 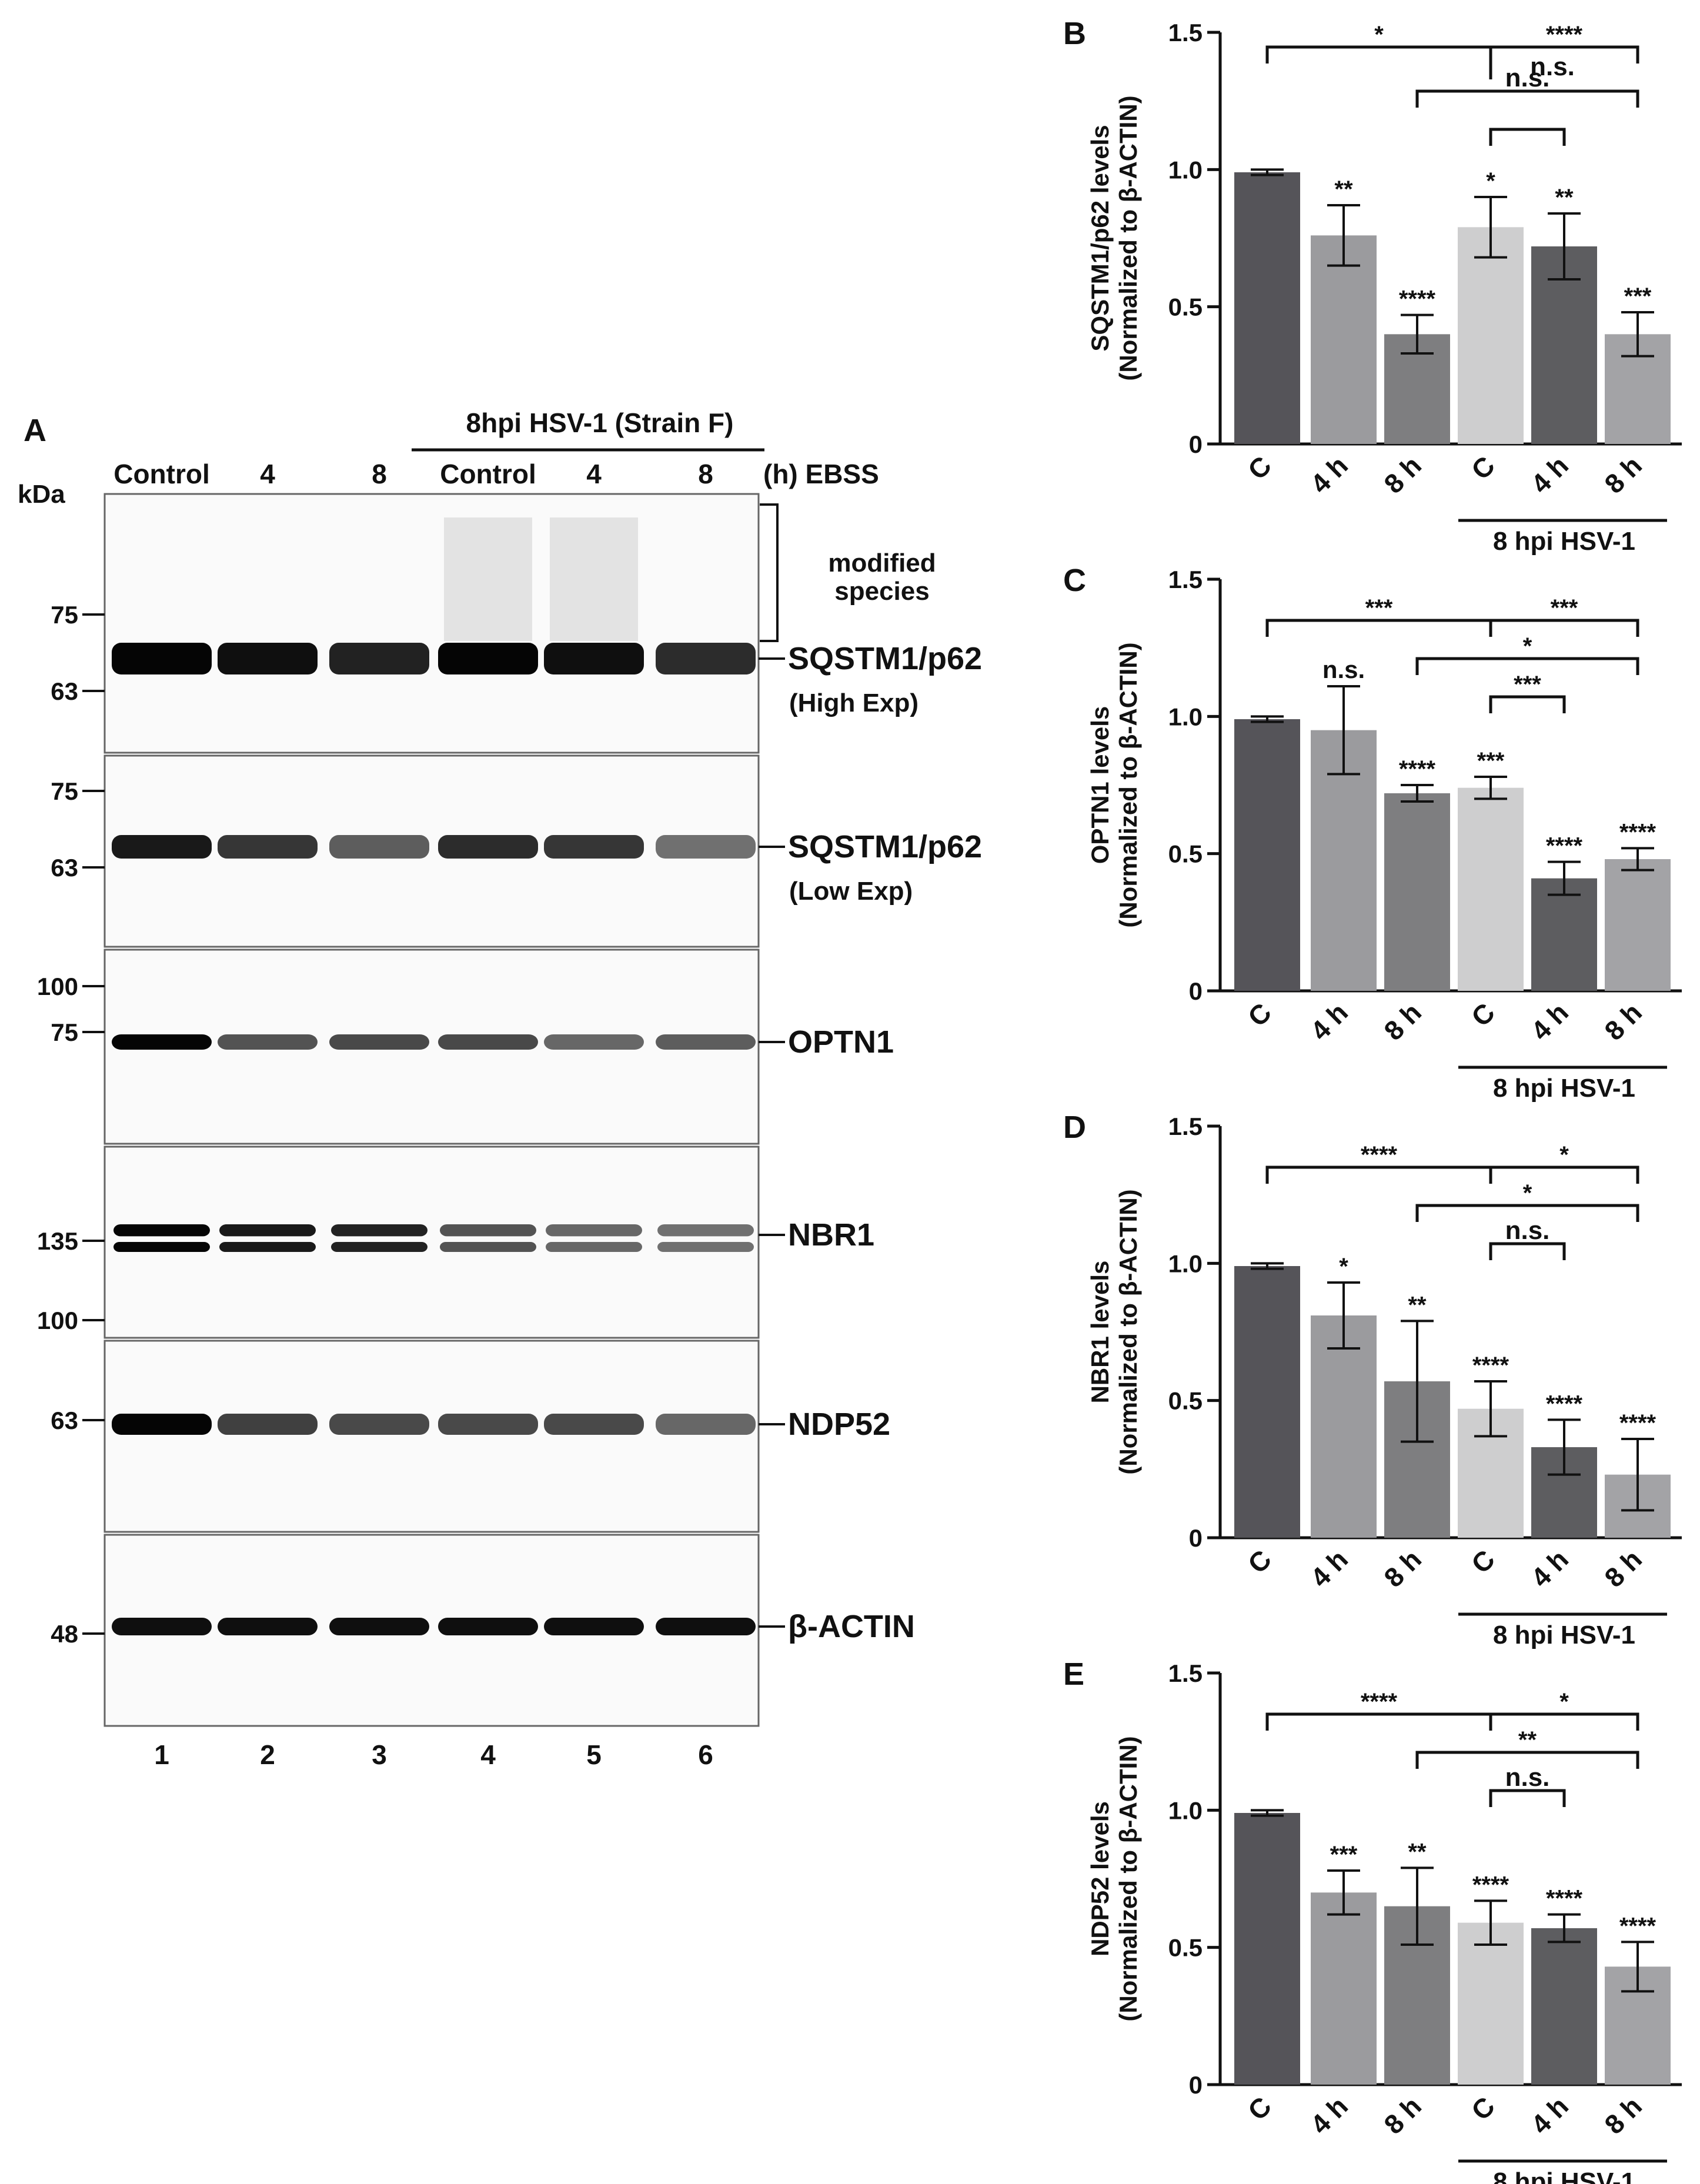 I want to click on infection-header: 8hpi HSV-1 (Strain F), so click(x=600, y=423).